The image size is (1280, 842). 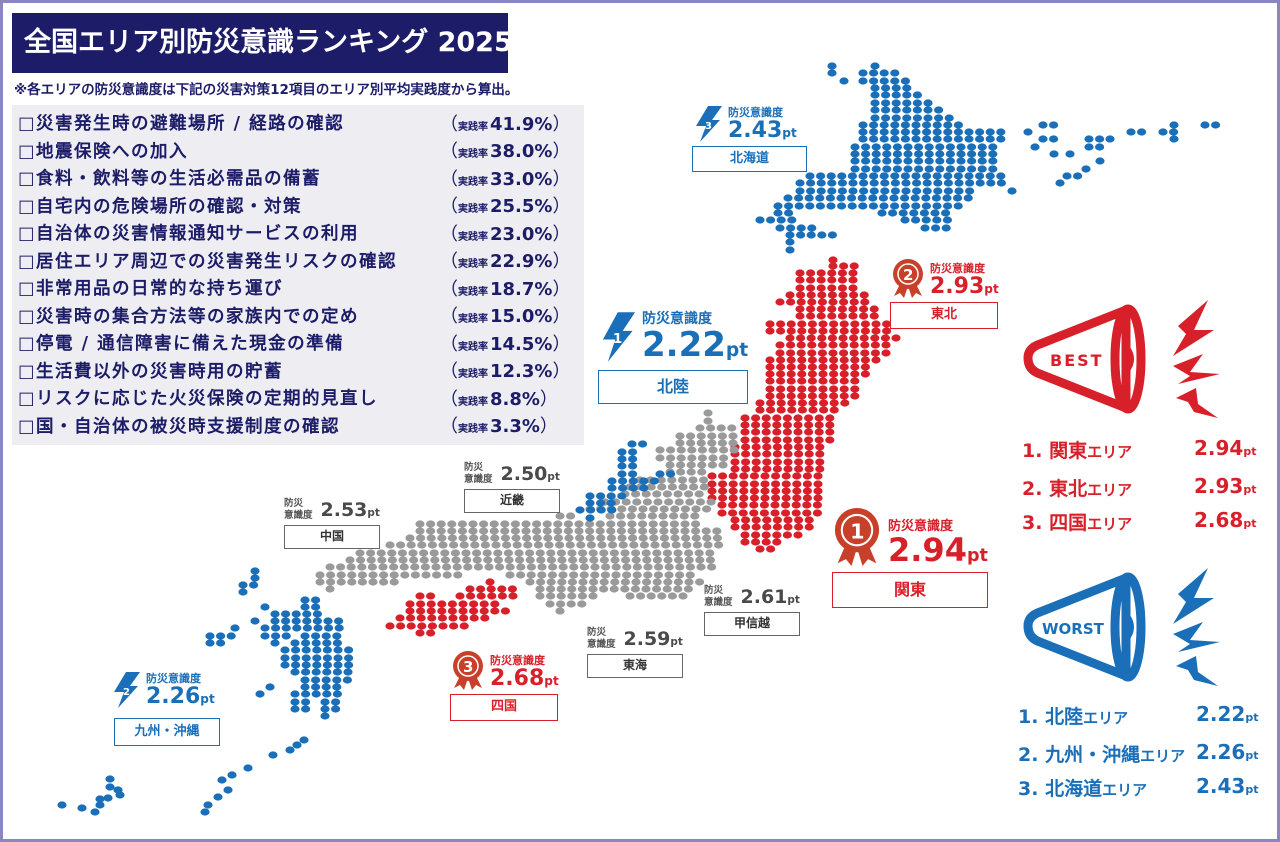 What do you see at coordinates (181, 344) in the screenshot?
I see `checklist-item-label: □停電 / 通信障害に備えた現金の準備` at bounding box center [181, 344].